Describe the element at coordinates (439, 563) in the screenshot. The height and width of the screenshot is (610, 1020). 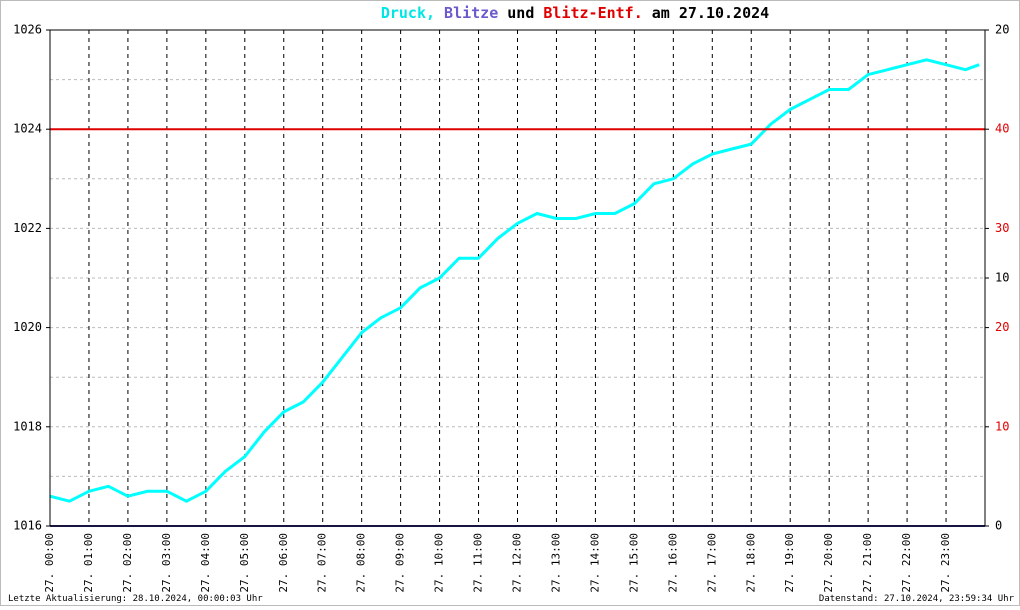
I see `x-tick-label: 27. 10:00` at that location.